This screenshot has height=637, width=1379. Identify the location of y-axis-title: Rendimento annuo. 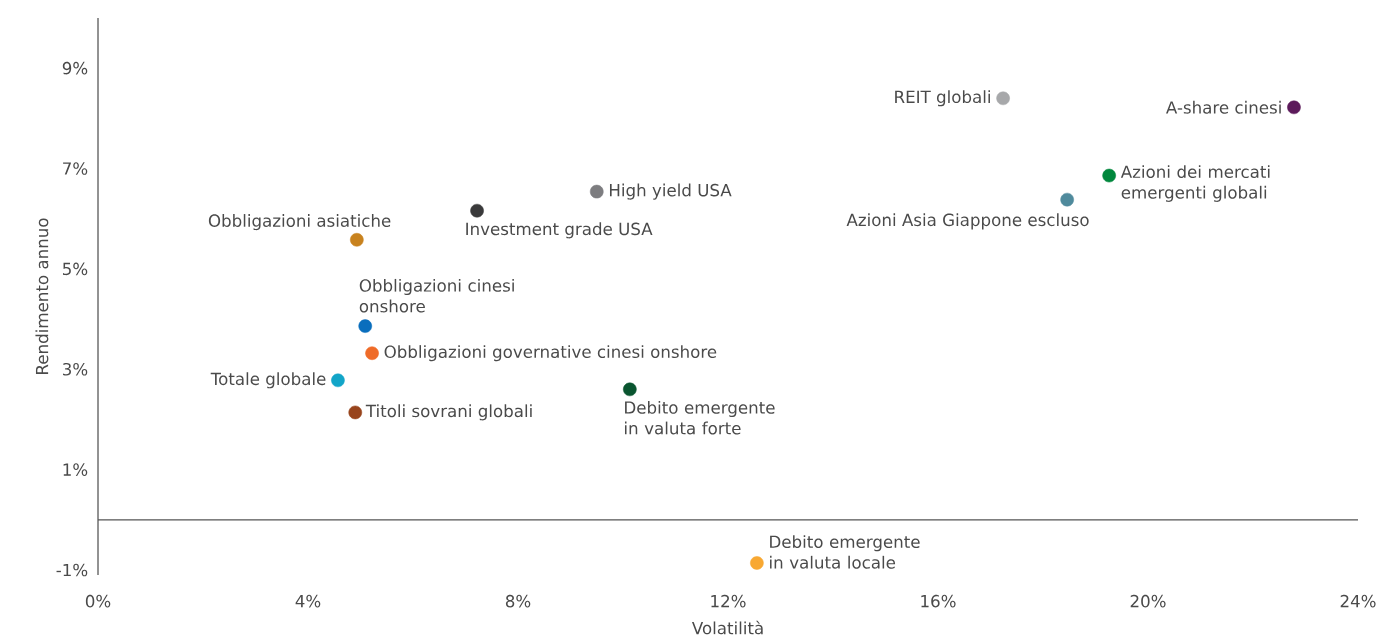
(42, 296).